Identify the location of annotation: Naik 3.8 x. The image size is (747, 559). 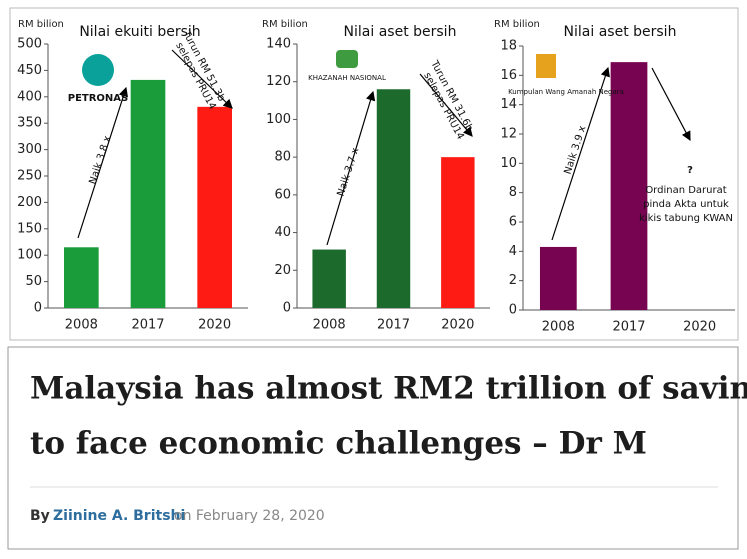
(100, 159).